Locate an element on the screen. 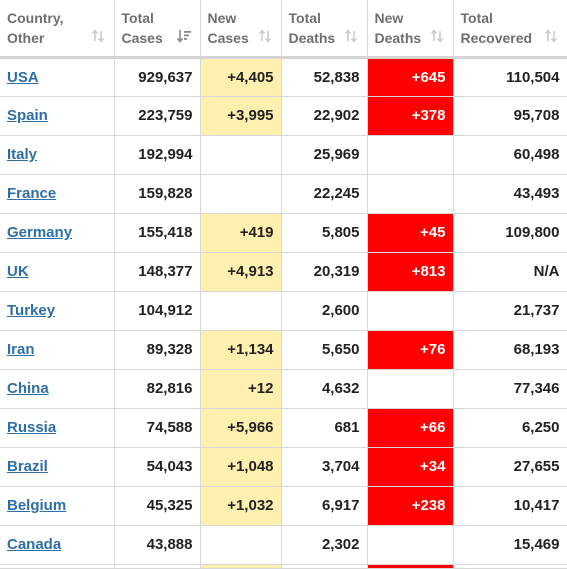 Image resolution: width=567 pixels, height=569 pixels. header-new-deaths: New Deaths is located at coordinates (410, 29).